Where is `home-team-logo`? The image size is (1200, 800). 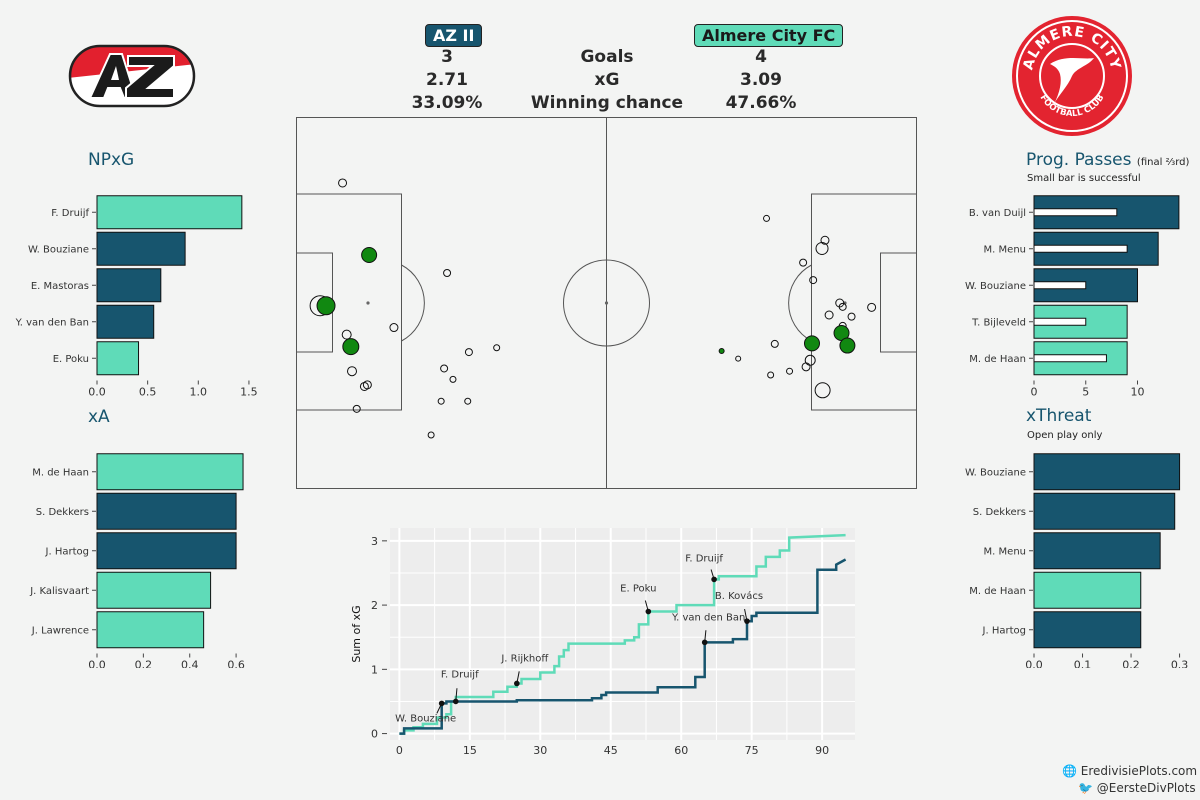
home-team-logo is located at coordinates (132, 76).